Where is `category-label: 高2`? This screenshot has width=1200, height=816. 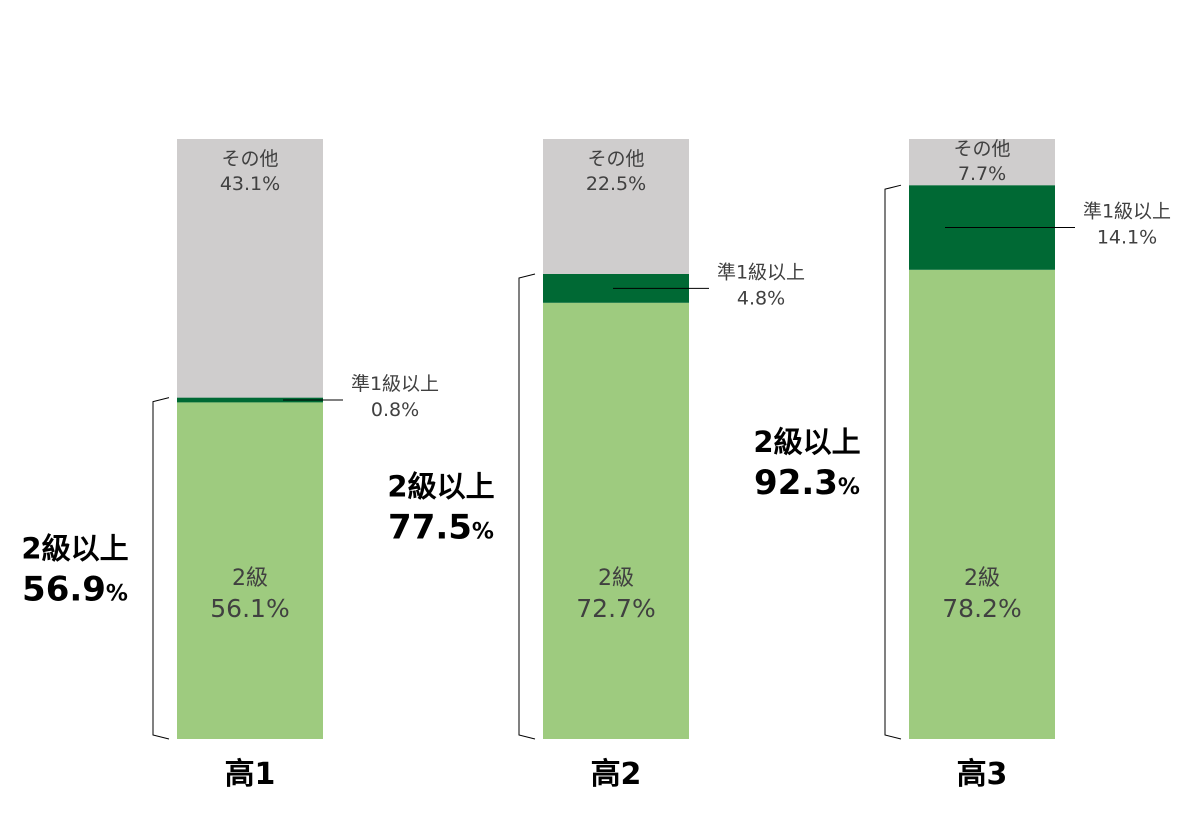 category-label: 高2 is located at coordinates (616, 774).